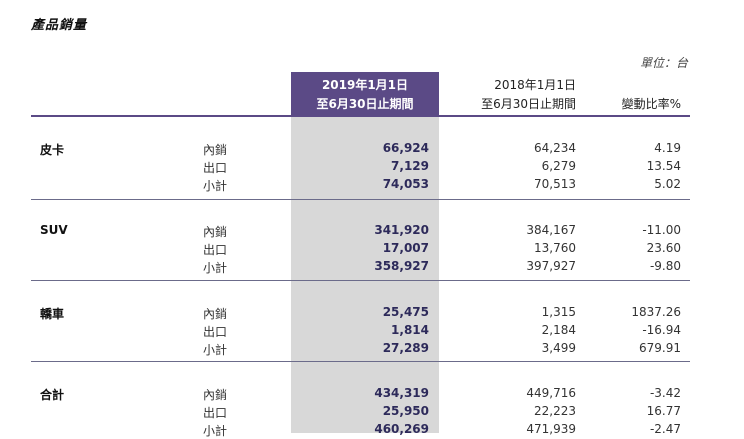 The image size is (744, 439). What do you see at coordinates (651, 104) in the screenshot?
I see `header-change: 變動比率%` at bounding box center [651, 104].